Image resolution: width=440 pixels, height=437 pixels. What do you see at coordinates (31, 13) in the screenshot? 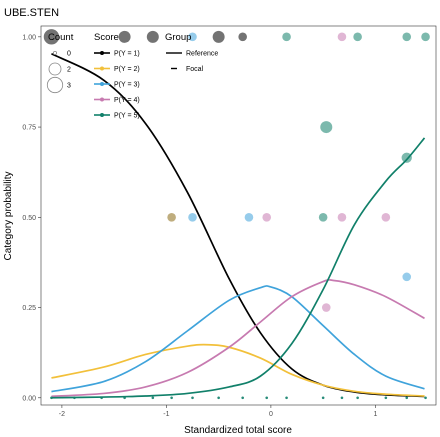
I see `chart-title: UBE.STEN` at bounding box center [31, 13].